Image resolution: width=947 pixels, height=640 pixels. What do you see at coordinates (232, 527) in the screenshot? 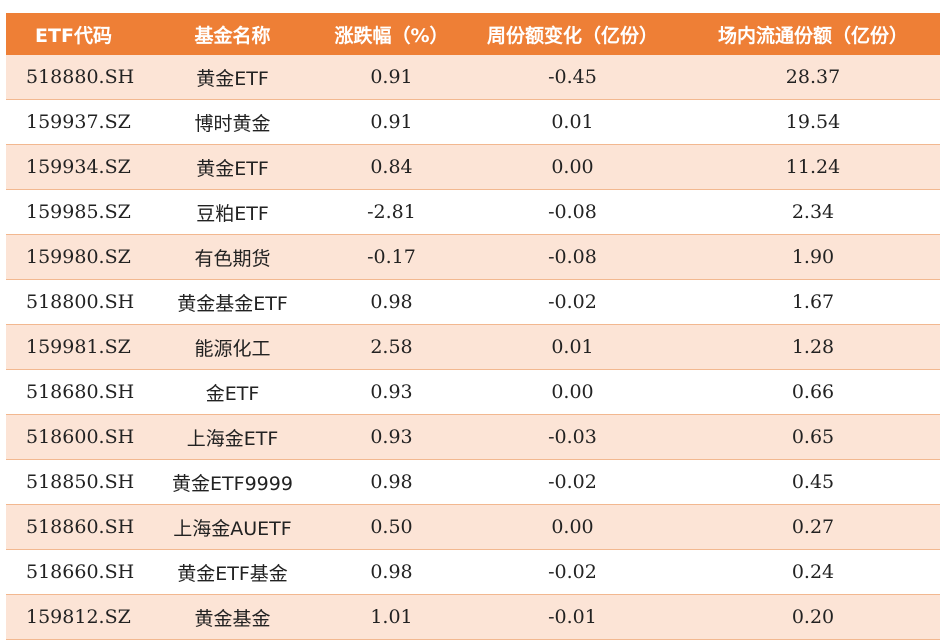
I see `cell-fund-name: 上海金AUETF` at bounding box center [232, 527].